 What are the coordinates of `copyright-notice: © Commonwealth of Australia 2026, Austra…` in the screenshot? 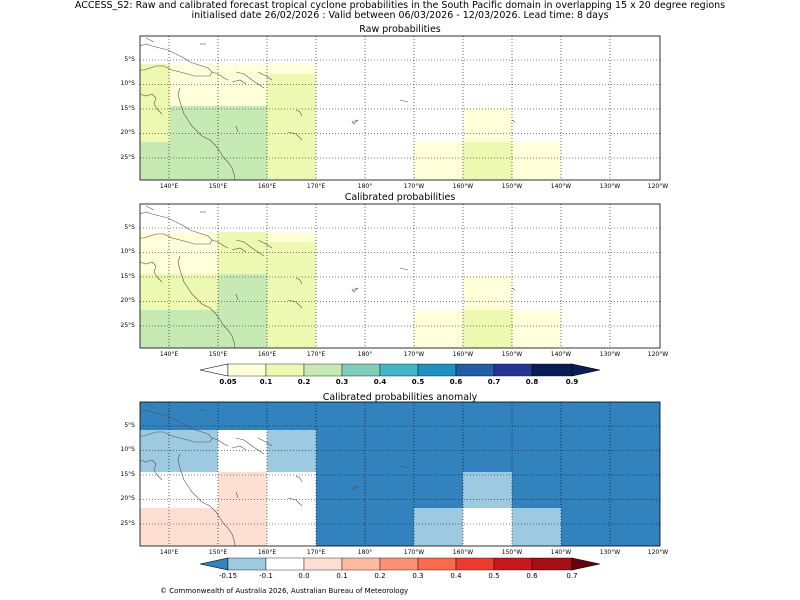 It's located at (284, 591).